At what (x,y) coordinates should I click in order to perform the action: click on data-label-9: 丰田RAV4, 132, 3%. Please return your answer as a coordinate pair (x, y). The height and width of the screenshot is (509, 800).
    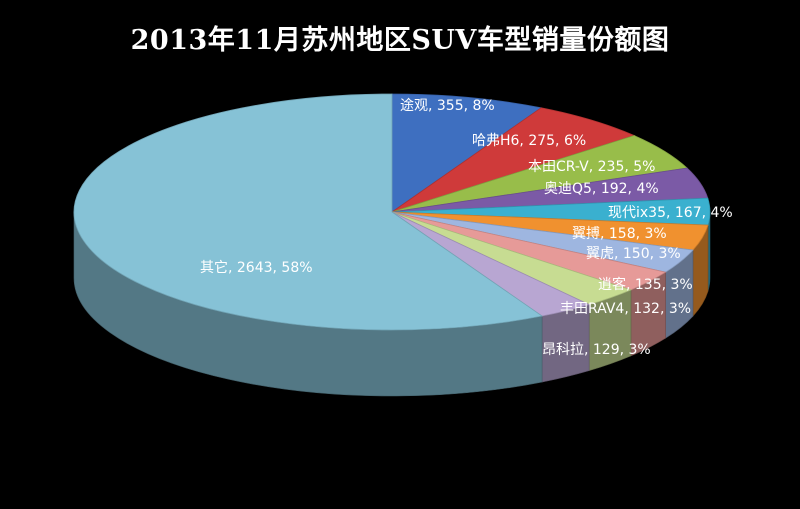
    Looking at the image, I should click on (625, 309).